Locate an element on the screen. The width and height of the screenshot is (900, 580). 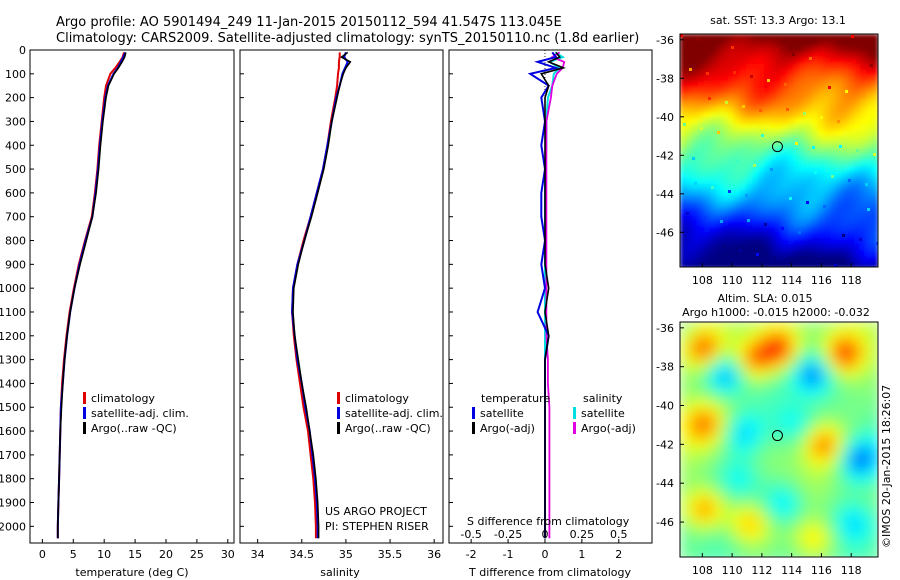
depth-tick-label: 1000 is located at coordinates (13, 288).